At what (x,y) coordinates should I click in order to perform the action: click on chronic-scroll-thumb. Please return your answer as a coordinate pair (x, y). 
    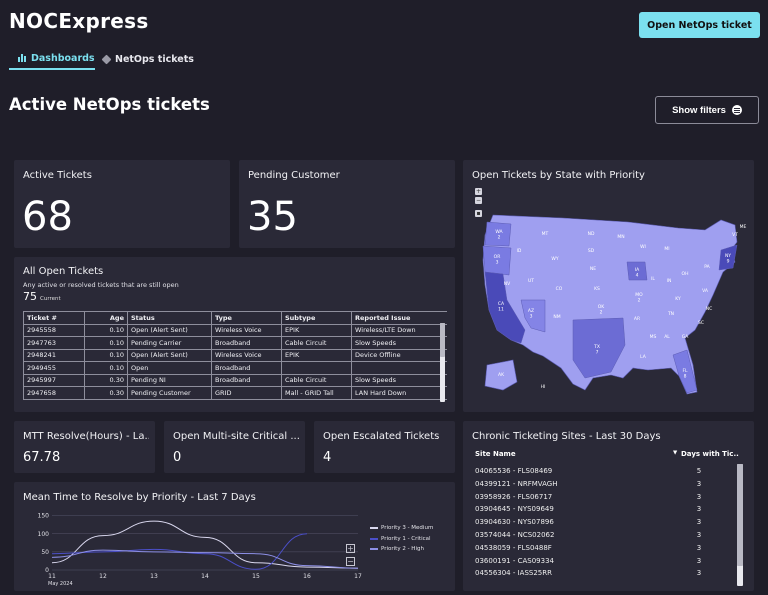
    Looking at the image, I should click on (740, 515).